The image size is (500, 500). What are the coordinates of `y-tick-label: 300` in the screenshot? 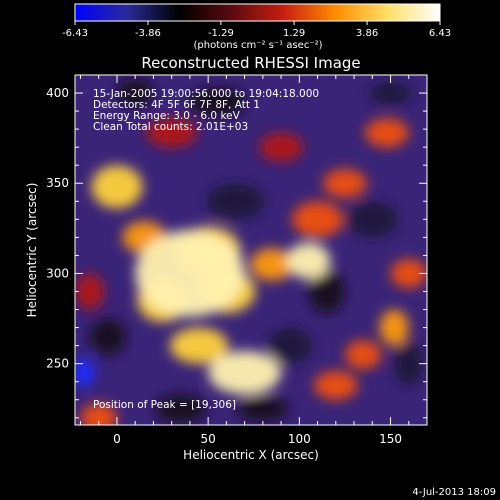 It's located at (57, 273).